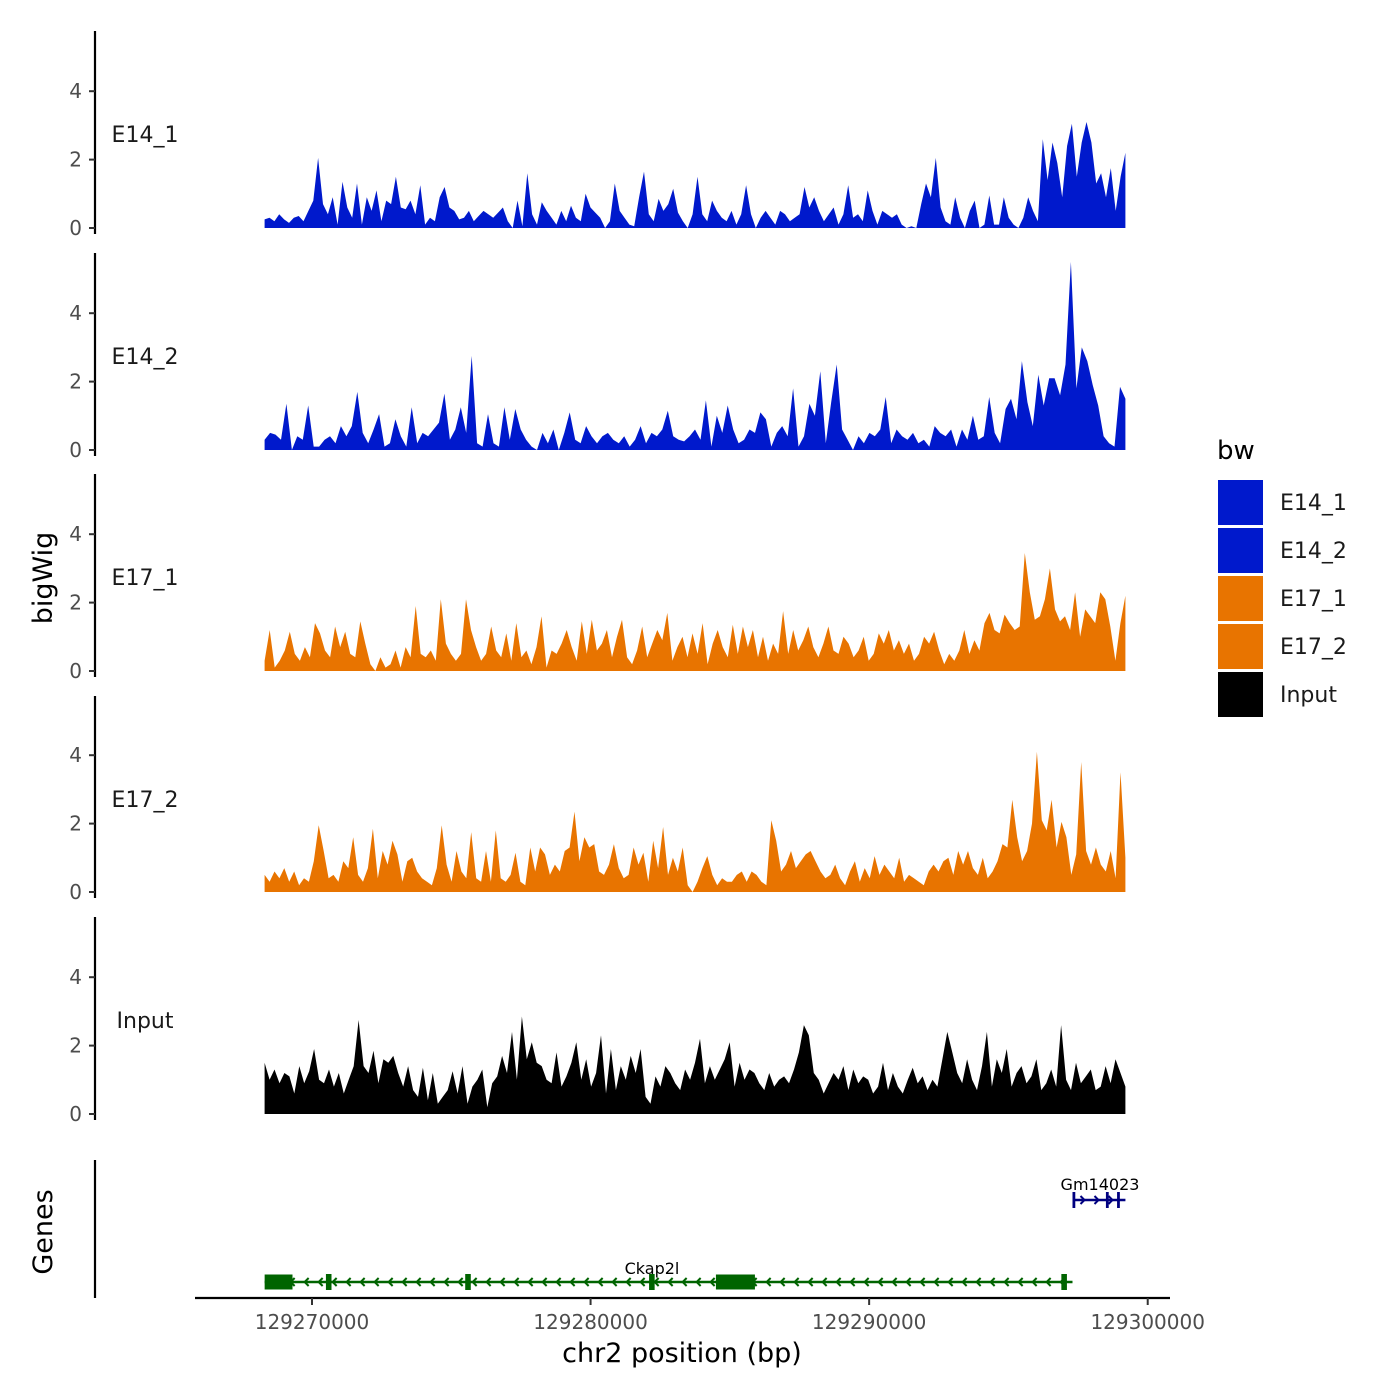 The width and height of the screenshot is (1400, 1400). What do you see at coordinates (1147, 1322) in the screenshot?
I see `x-tick-label: 129300000` at bounding box center [1147, 1322].